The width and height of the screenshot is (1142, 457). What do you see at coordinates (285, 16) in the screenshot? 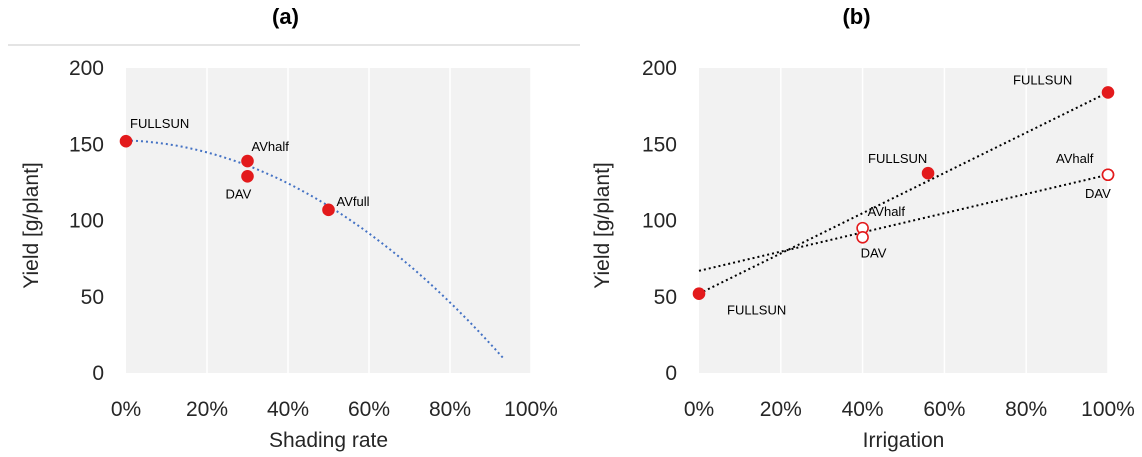
I see `chart-title-a: (a)` at bounding box center [285, 16].